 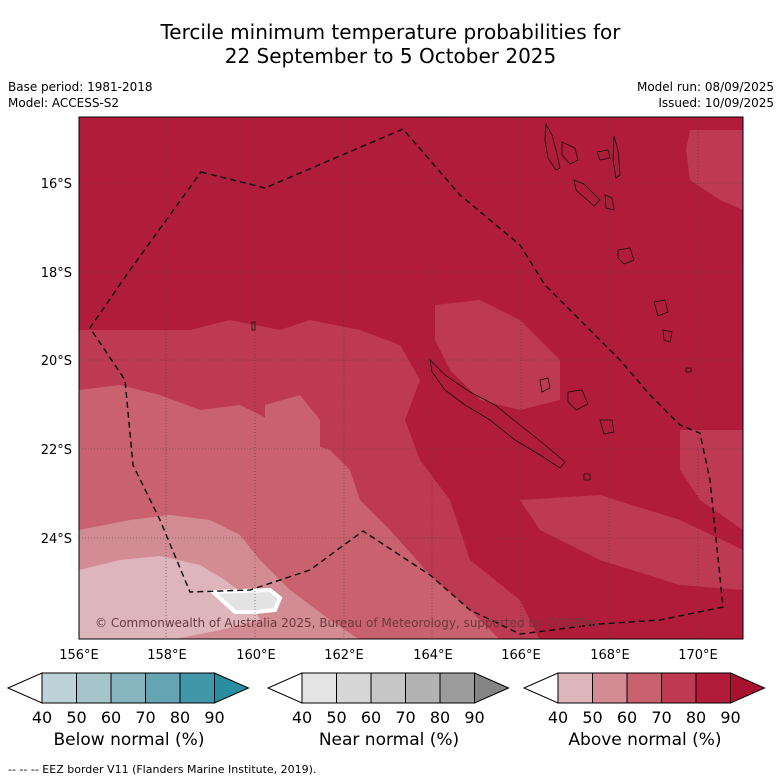 I want to click on lon-tick-label: 162°E, so click(x=344, y=655).